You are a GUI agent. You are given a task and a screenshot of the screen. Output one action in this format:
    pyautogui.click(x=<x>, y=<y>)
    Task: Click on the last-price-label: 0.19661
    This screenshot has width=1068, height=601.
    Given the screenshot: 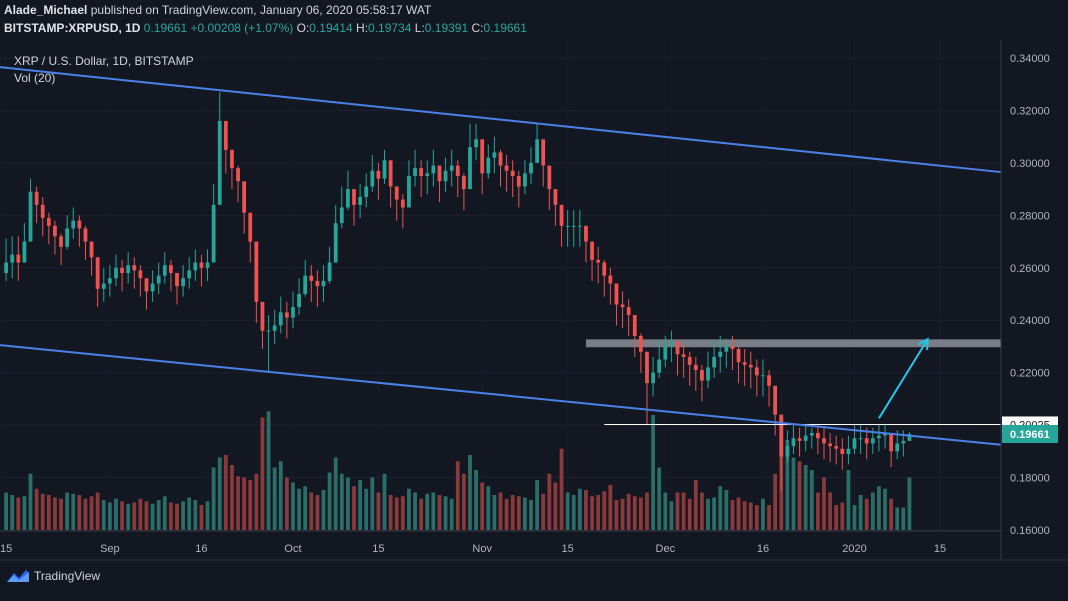 What is the action you would take?
    pyautogui.click(x=1030, y=435)
    